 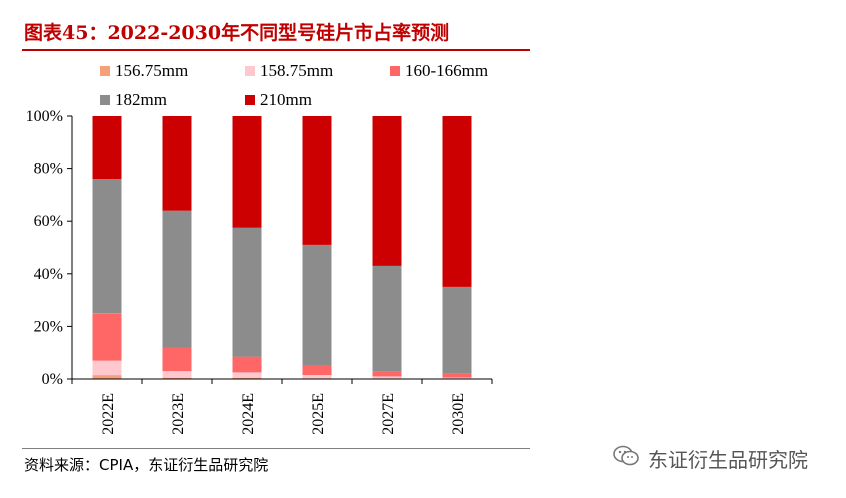 I want to click on bar-segment-2025E-160-166mm, so click(x=317, y=370).